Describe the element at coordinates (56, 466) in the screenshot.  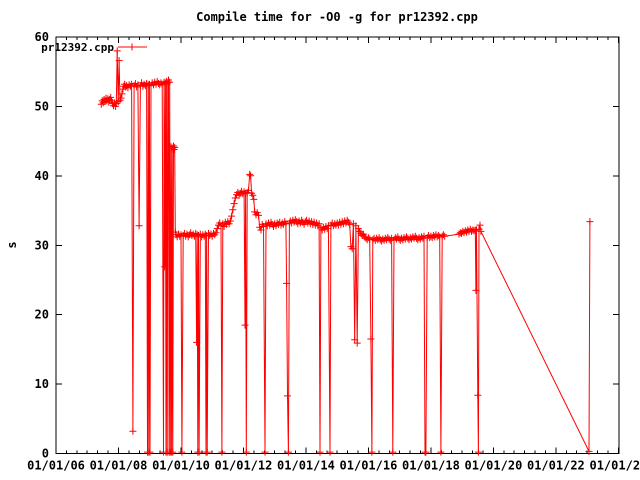
I see `x-tick-label: 01/01/06` at that location.